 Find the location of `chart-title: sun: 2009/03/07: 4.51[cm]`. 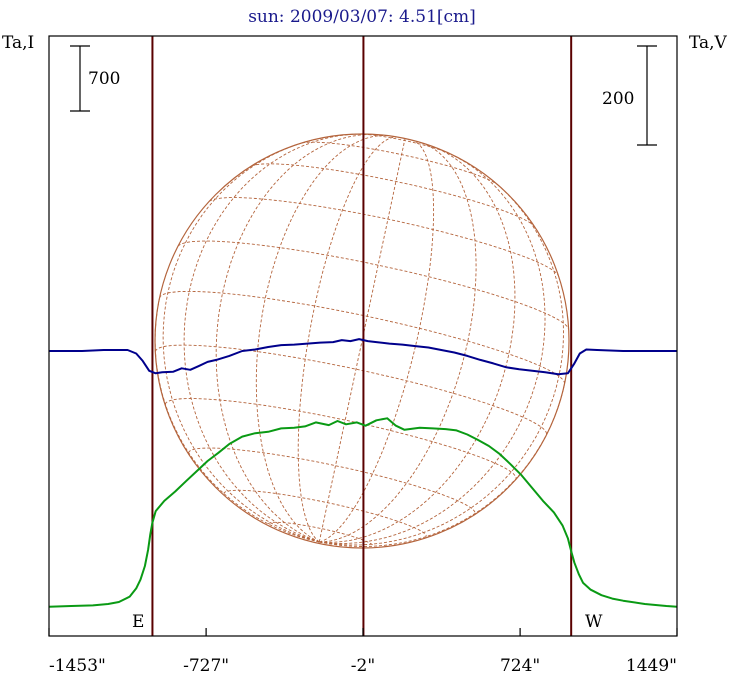

chart-title: sun: 2009/03/07: 4.51[cm] is located at coordinates (362, 17).